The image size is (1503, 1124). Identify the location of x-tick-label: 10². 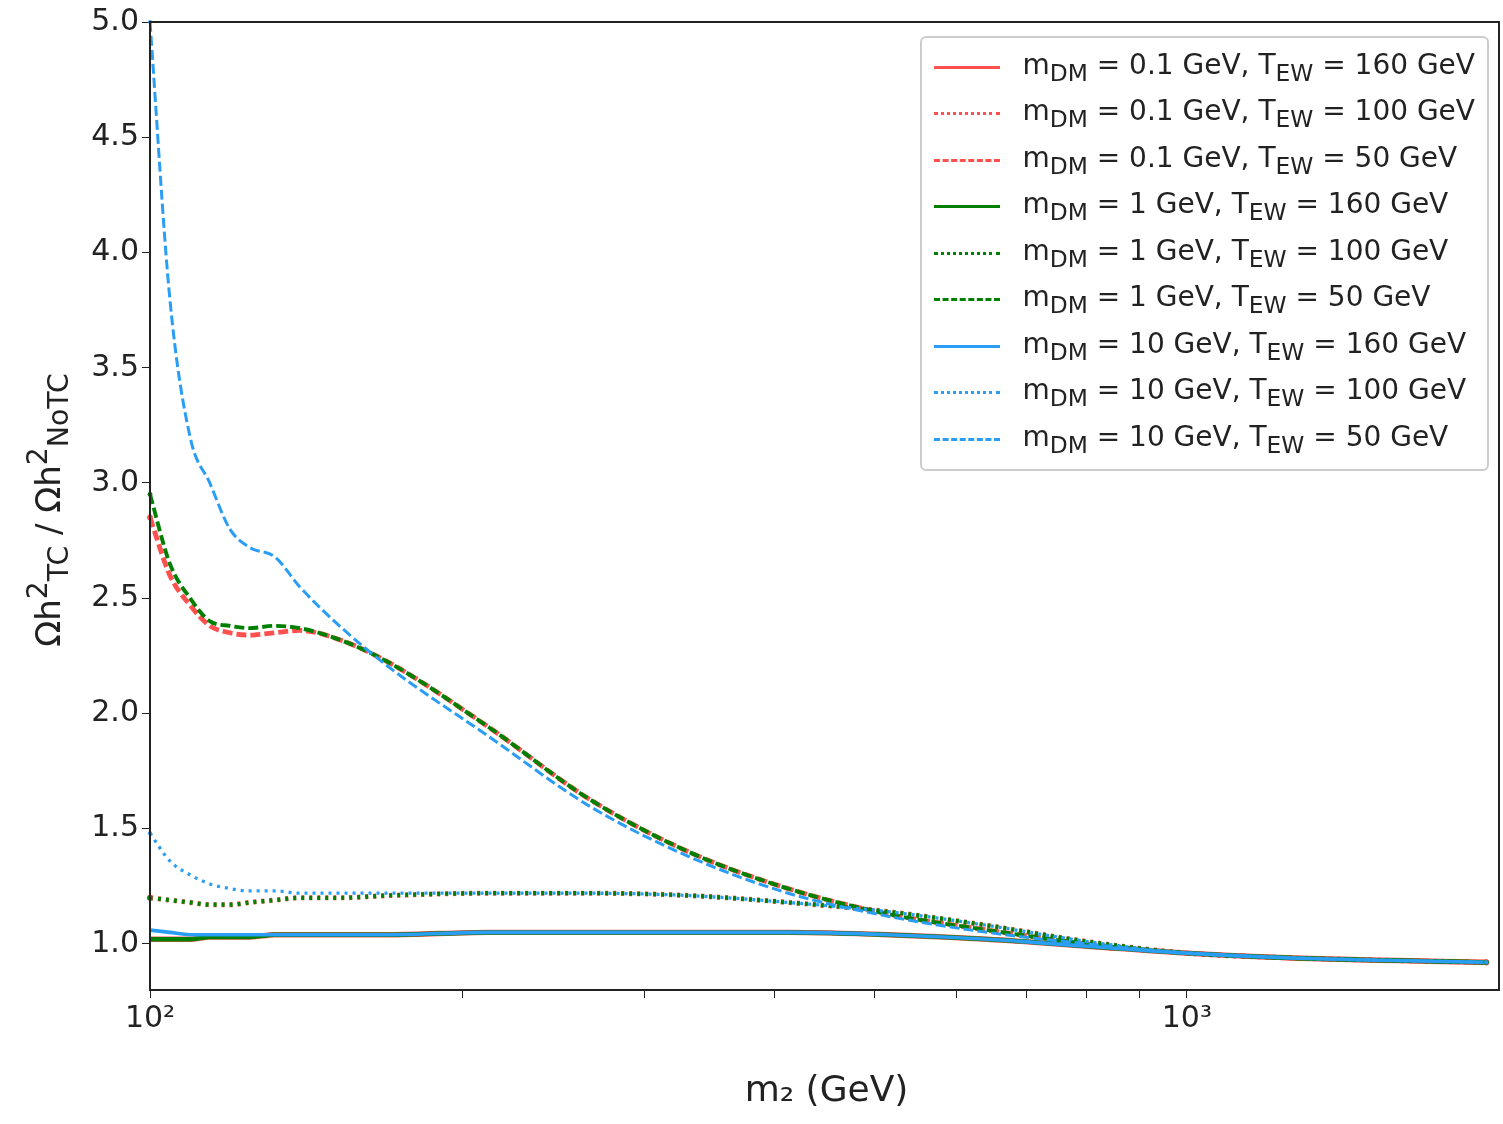
(150, 1016).